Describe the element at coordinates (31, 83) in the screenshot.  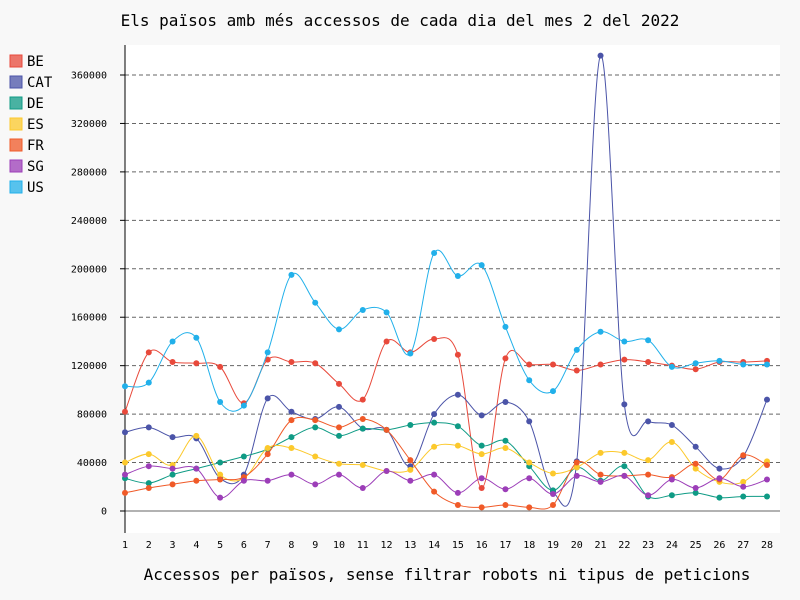
I see `legend-item-cat: CAT` at that location.